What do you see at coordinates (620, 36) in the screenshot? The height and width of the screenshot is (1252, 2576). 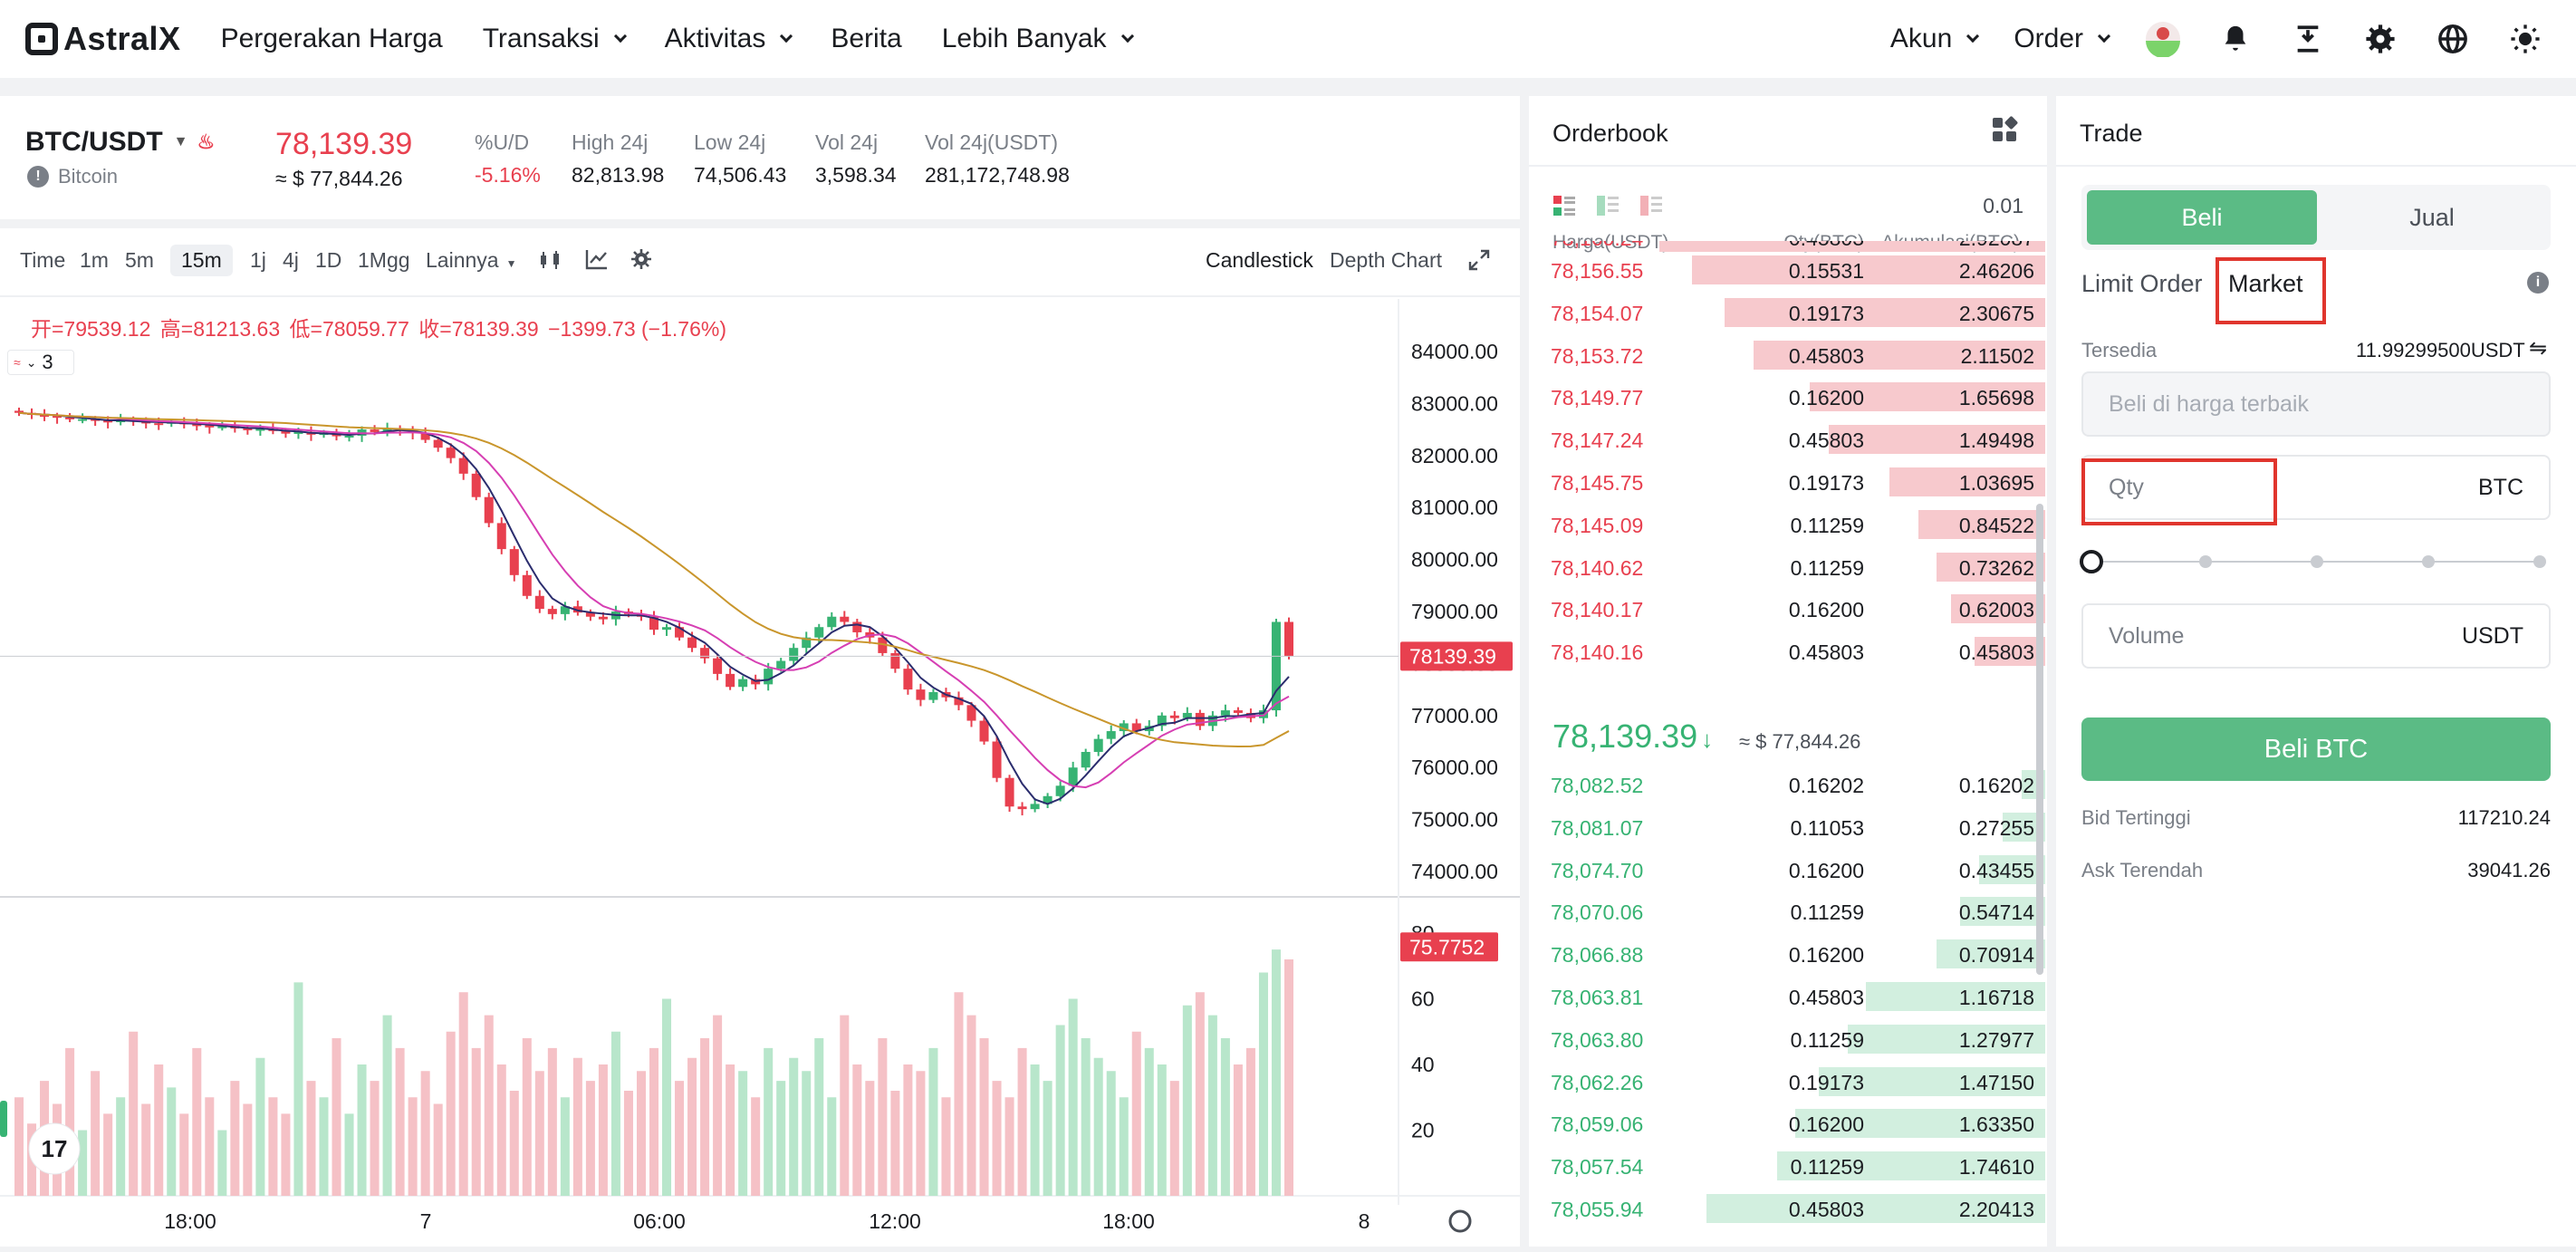 I see `chevron-down-icon` at bounding box center [620, 36].